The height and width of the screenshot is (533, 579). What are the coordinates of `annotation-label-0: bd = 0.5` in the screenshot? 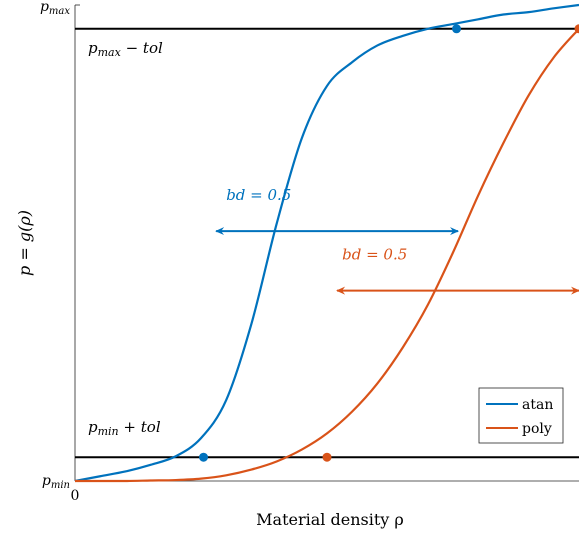 It's located at (258, 195).